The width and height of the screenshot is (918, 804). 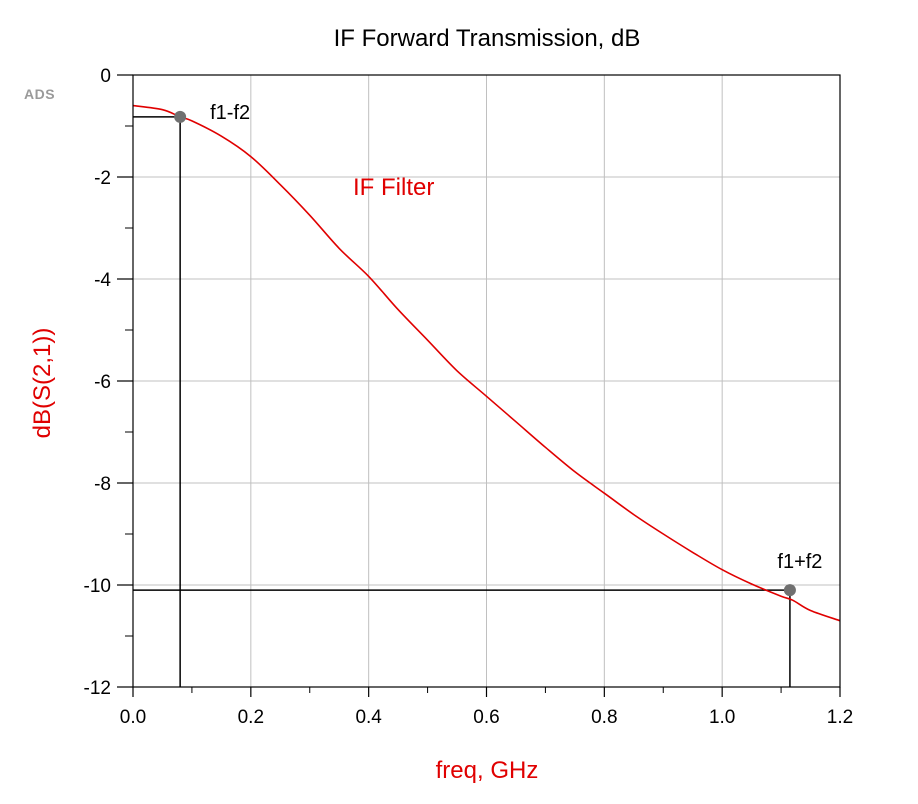 I want to click on chart-title: IF Forward Transmission, dB, so click(x=487, y=38).